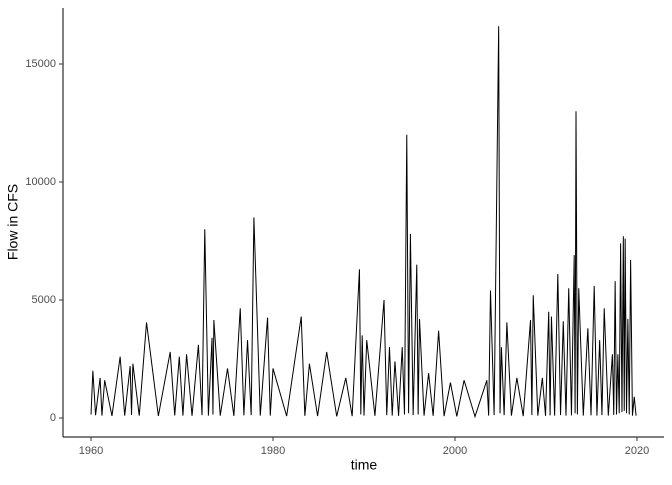  Describe the element at coordinates (91, 451) in the screenshot. I see `x-tick-label: 1960` at that location.